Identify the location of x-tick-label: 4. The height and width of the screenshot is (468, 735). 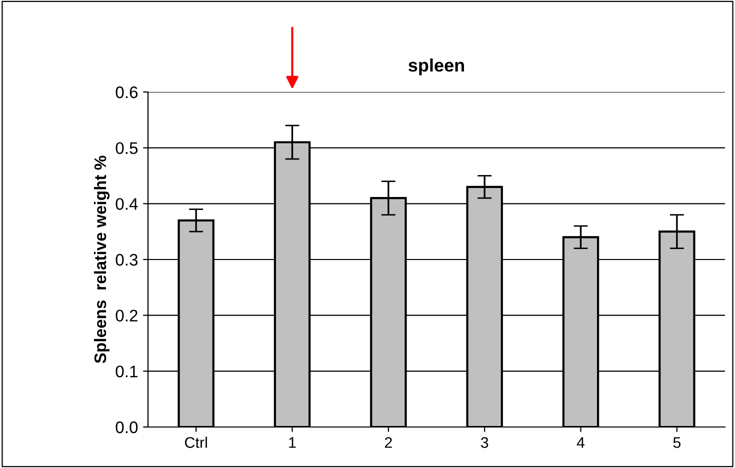
(580, 442).